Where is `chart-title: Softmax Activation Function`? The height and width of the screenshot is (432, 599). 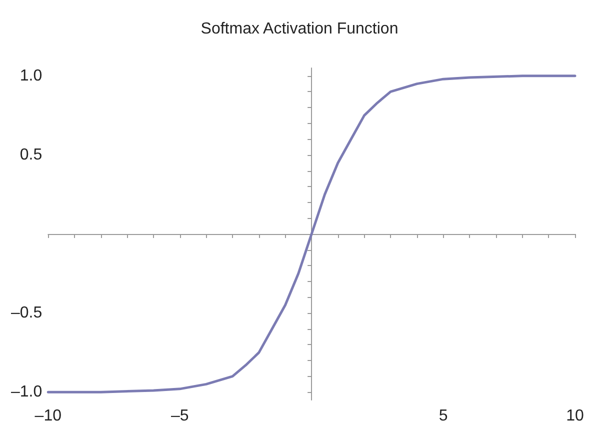
chart-title: Softmax Activation Function is located at coordinates (299, 29).